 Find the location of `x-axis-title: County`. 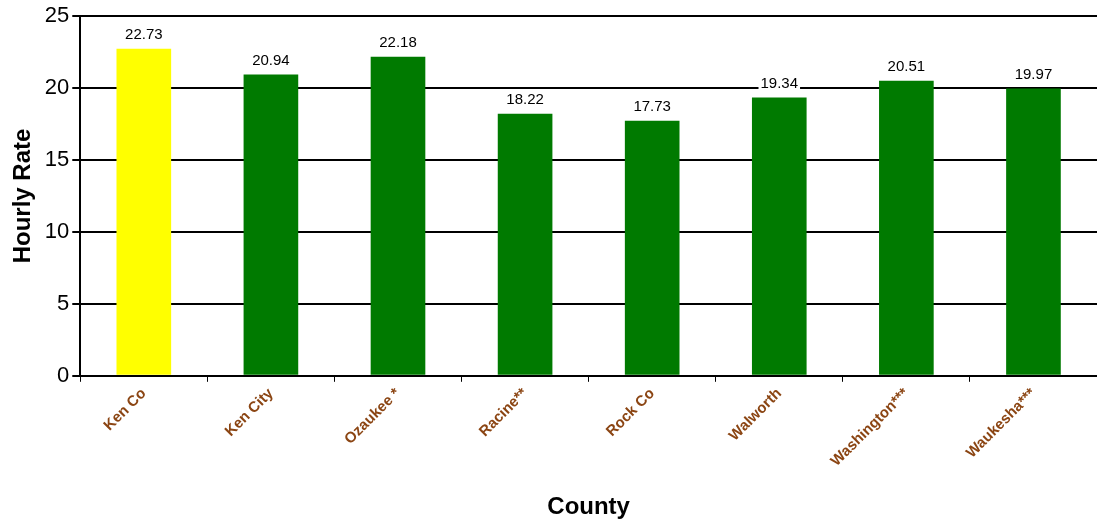

x-axis-title: County is located at coordinates (589, 506).